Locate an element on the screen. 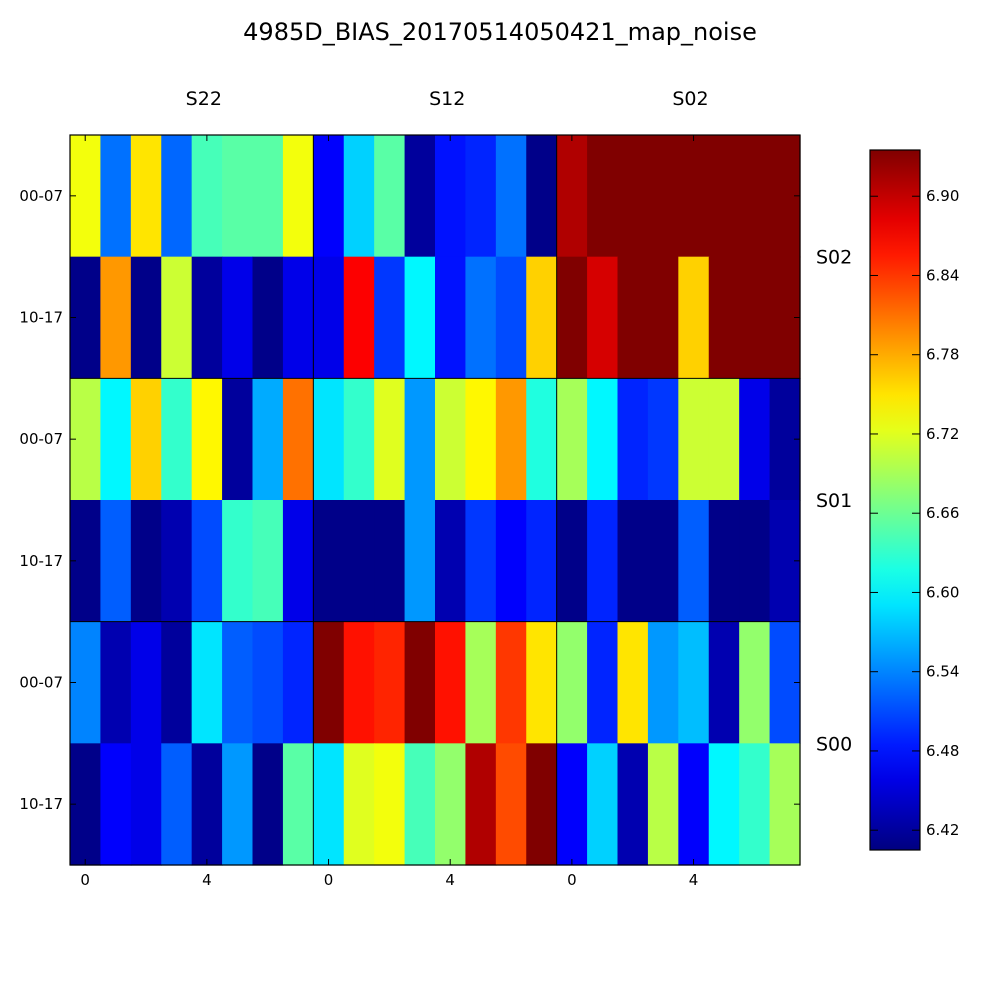 The width and height of the screenshot is (1000, 1000). row-group-labels: S02 S01 S00 is located at coordinates (834, 501).